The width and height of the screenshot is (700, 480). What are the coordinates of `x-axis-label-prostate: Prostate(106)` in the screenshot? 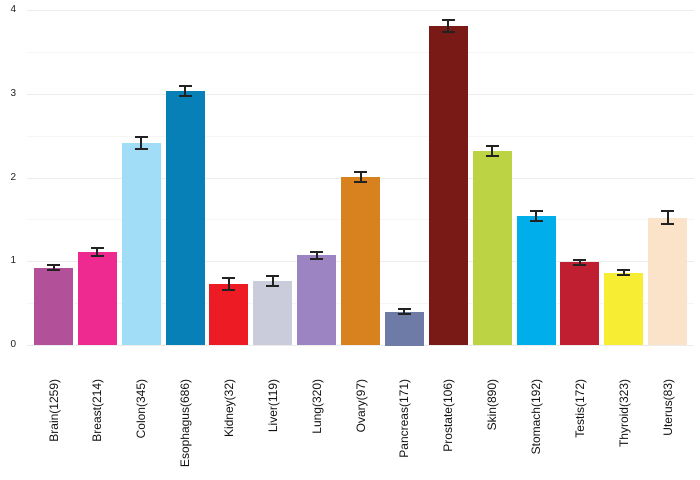 It's located at (448, 415).